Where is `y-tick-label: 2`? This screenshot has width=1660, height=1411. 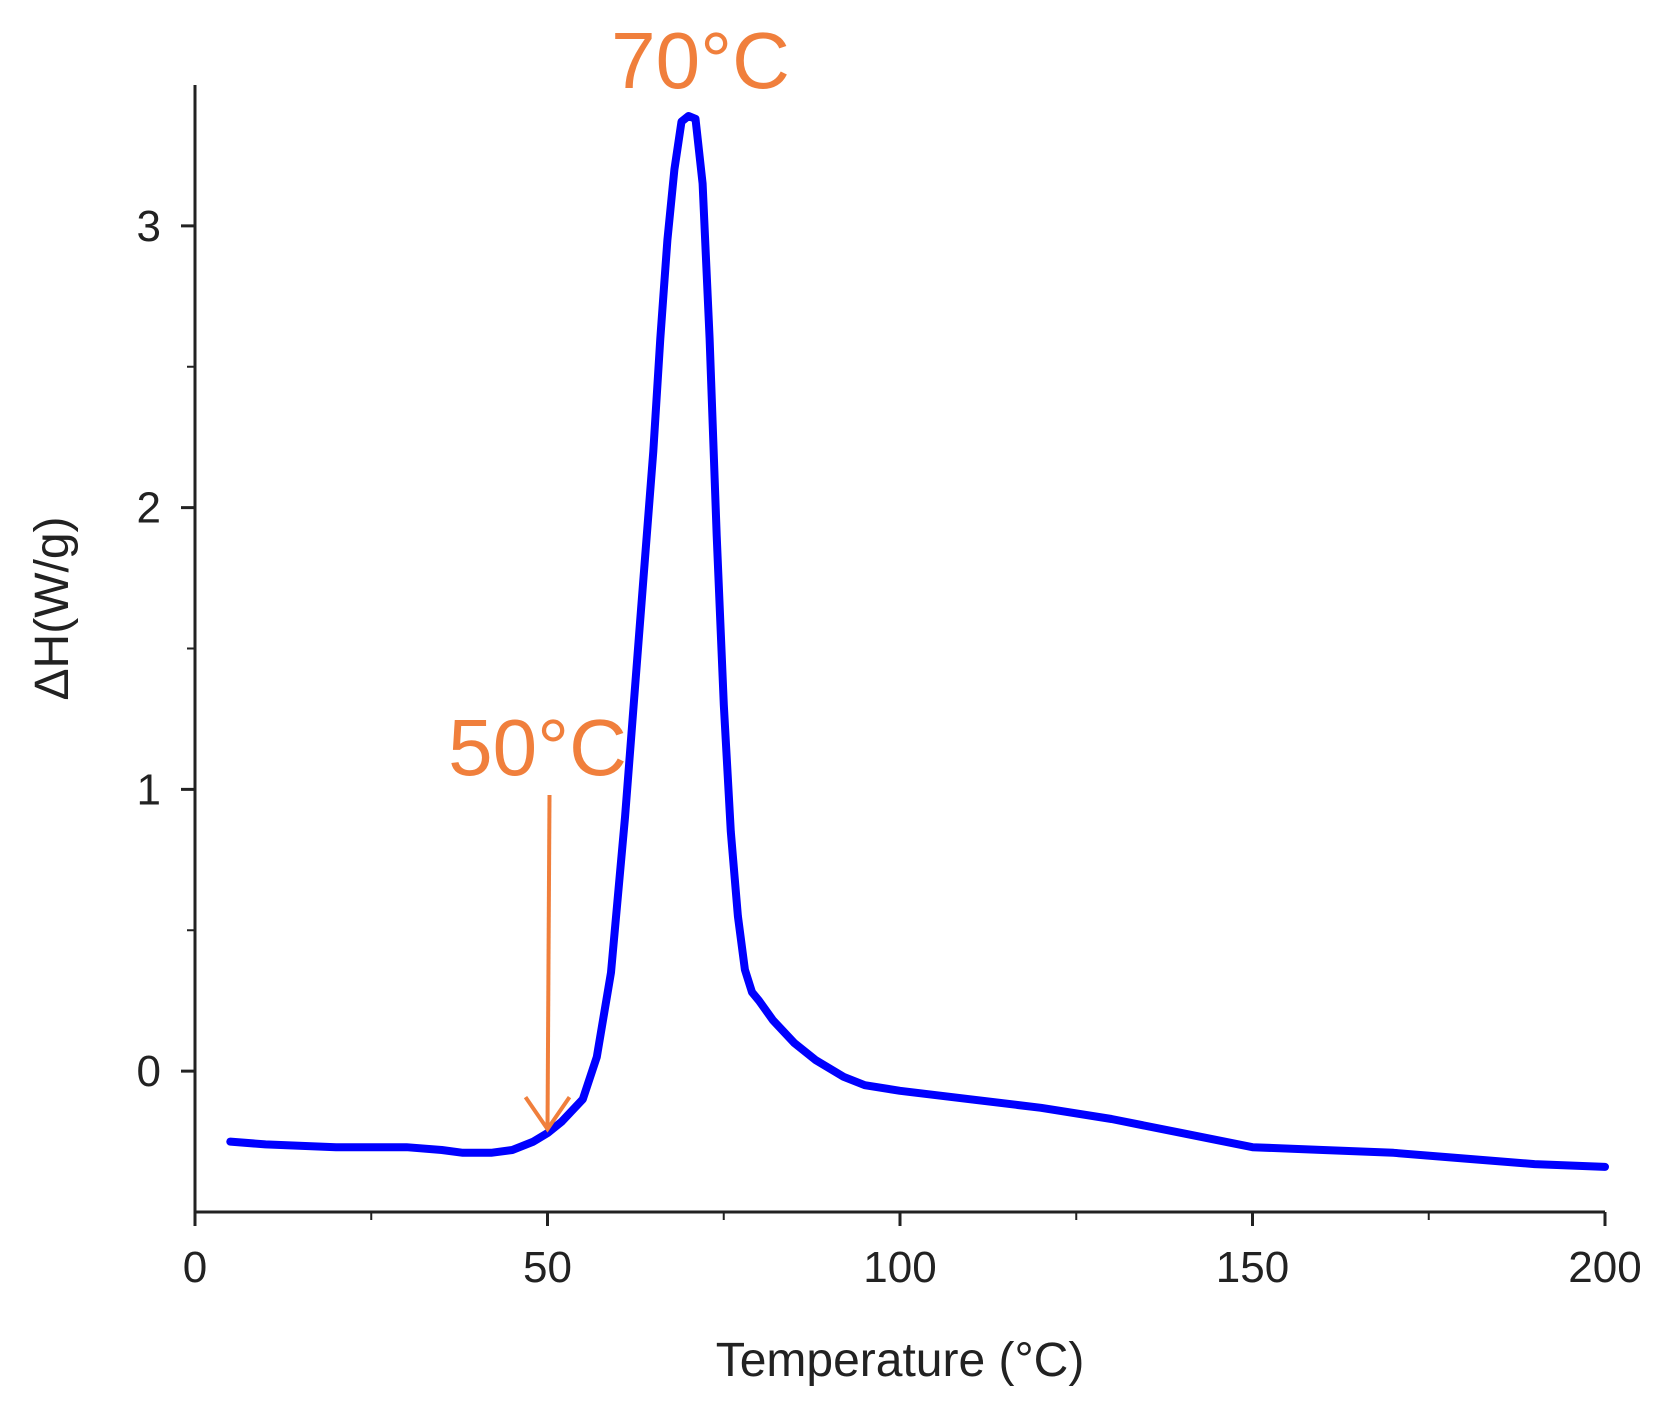
y-tick-label: 2 is located at coordinates (149, 508).